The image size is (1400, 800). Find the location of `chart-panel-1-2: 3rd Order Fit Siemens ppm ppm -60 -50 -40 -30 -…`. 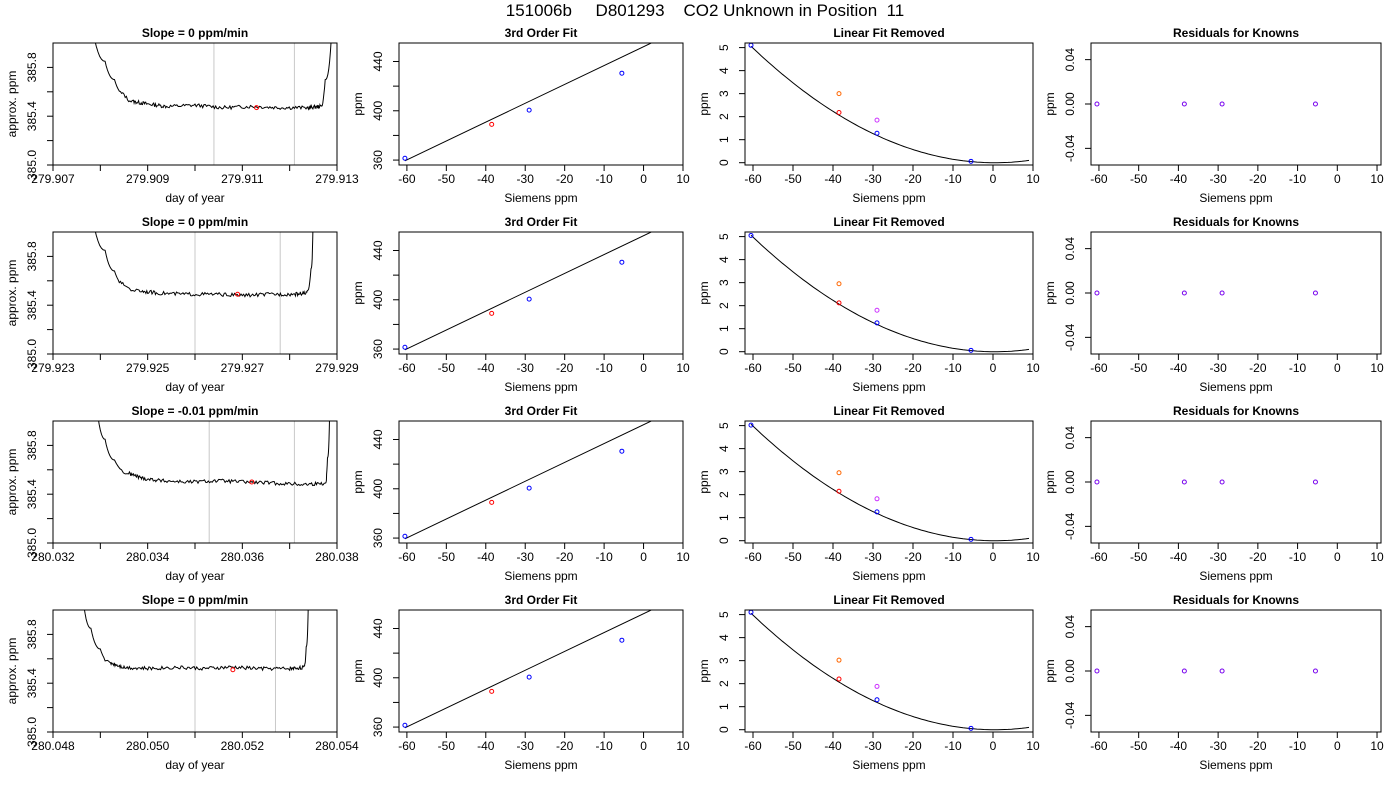

chart-panel-1-2: 3rd Order Fit Siemens ppm ppm -60 -50 -40 -30 -… is located at coordinates (520, 115).